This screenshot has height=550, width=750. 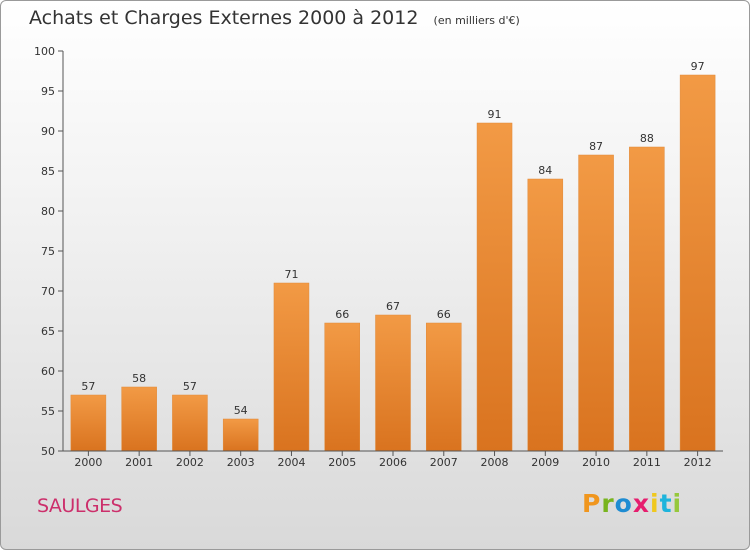 I want to click on y-tick-label: 95, so click(x=48, y=91).